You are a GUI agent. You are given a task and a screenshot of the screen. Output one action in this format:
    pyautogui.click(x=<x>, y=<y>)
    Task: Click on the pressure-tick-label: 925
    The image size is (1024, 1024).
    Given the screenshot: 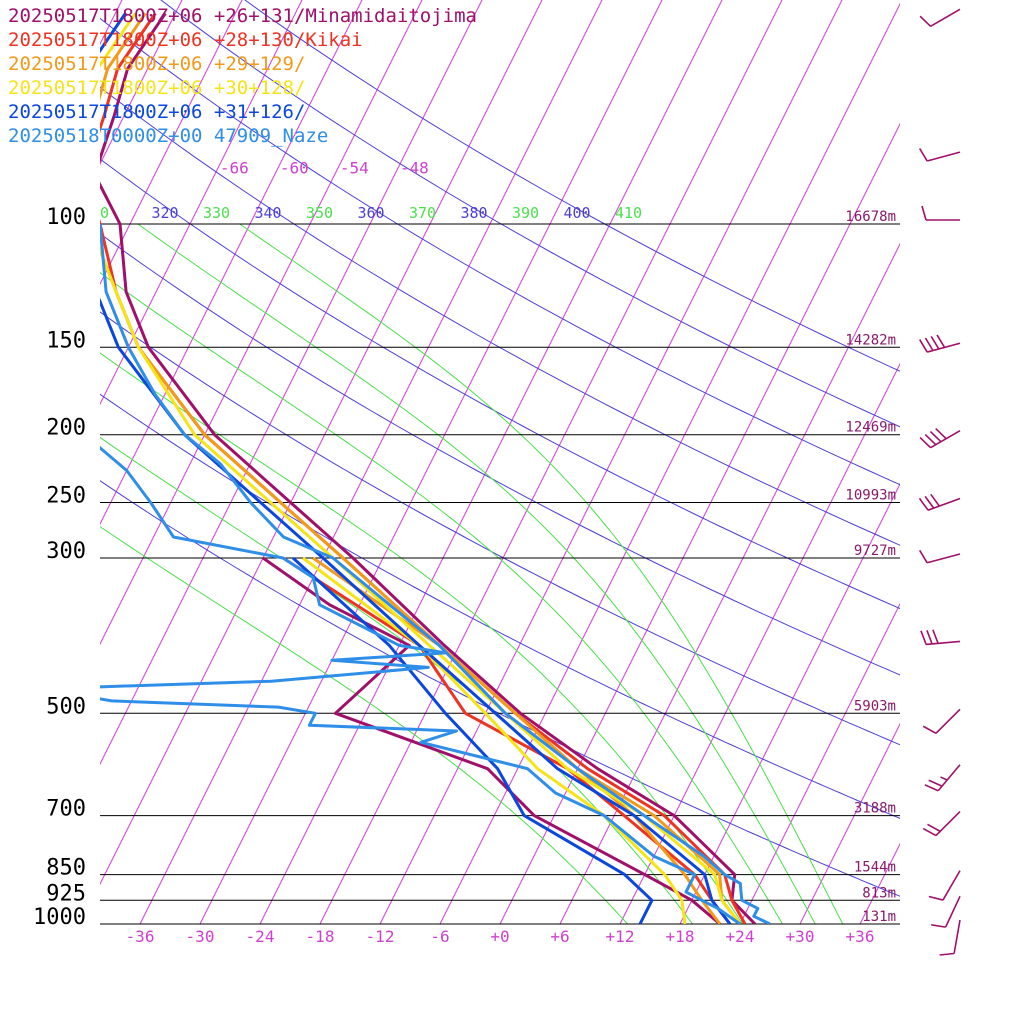 What is the action you would take?
    pyautogui.click(x=66, y=893)
    